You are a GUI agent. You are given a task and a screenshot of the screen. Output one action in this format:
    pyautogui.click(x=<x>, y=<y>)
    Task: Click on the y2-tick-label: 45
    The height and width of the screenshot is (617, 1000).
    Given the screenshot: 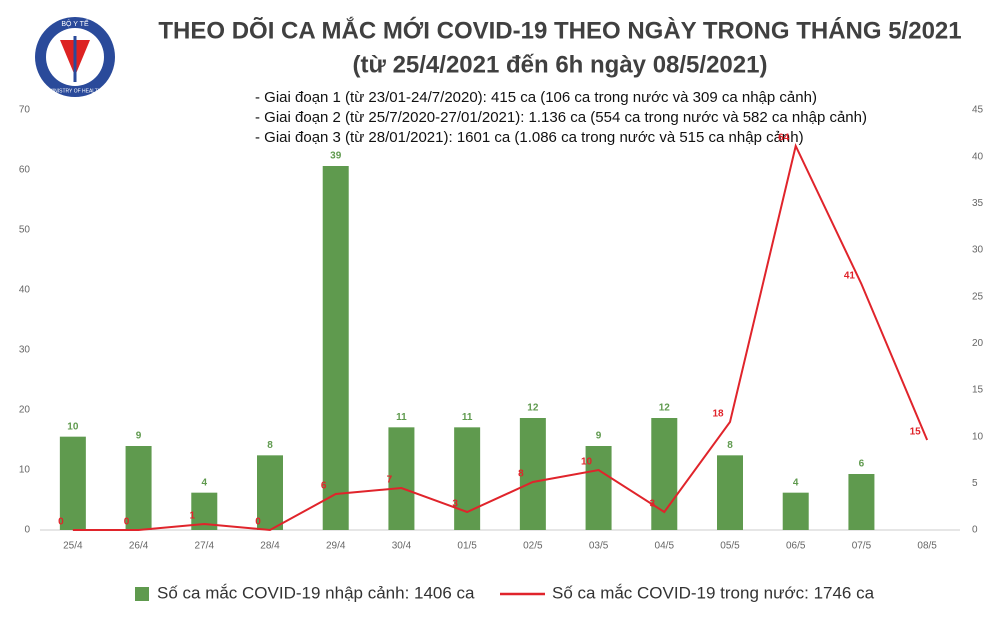 What is the action you would take?
    pyautogui.click(x=978, y=110)
    